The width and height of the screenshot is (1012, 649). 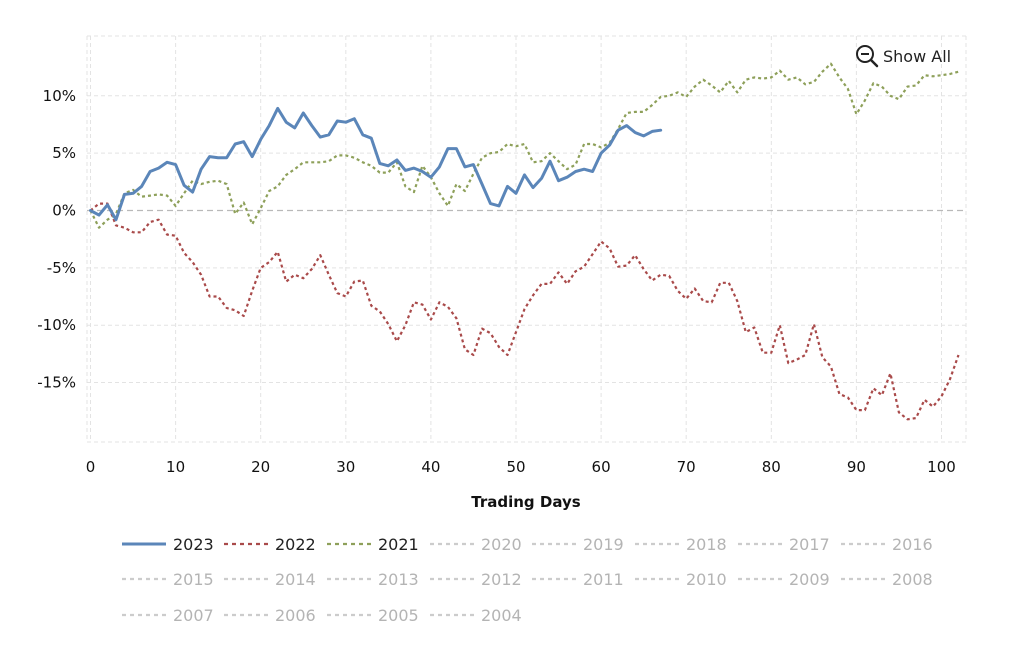 I want to click on x-tick-label: 50, so click(x=515, y=467).